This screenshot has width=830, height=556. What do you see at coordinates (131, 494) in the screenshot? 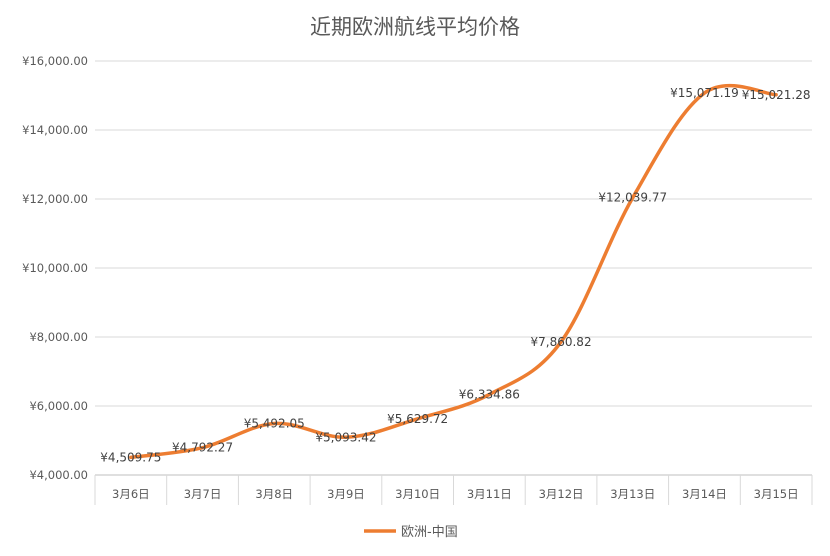
I see `x-tick-label: 3月6日` at bounding box center [131, 494].